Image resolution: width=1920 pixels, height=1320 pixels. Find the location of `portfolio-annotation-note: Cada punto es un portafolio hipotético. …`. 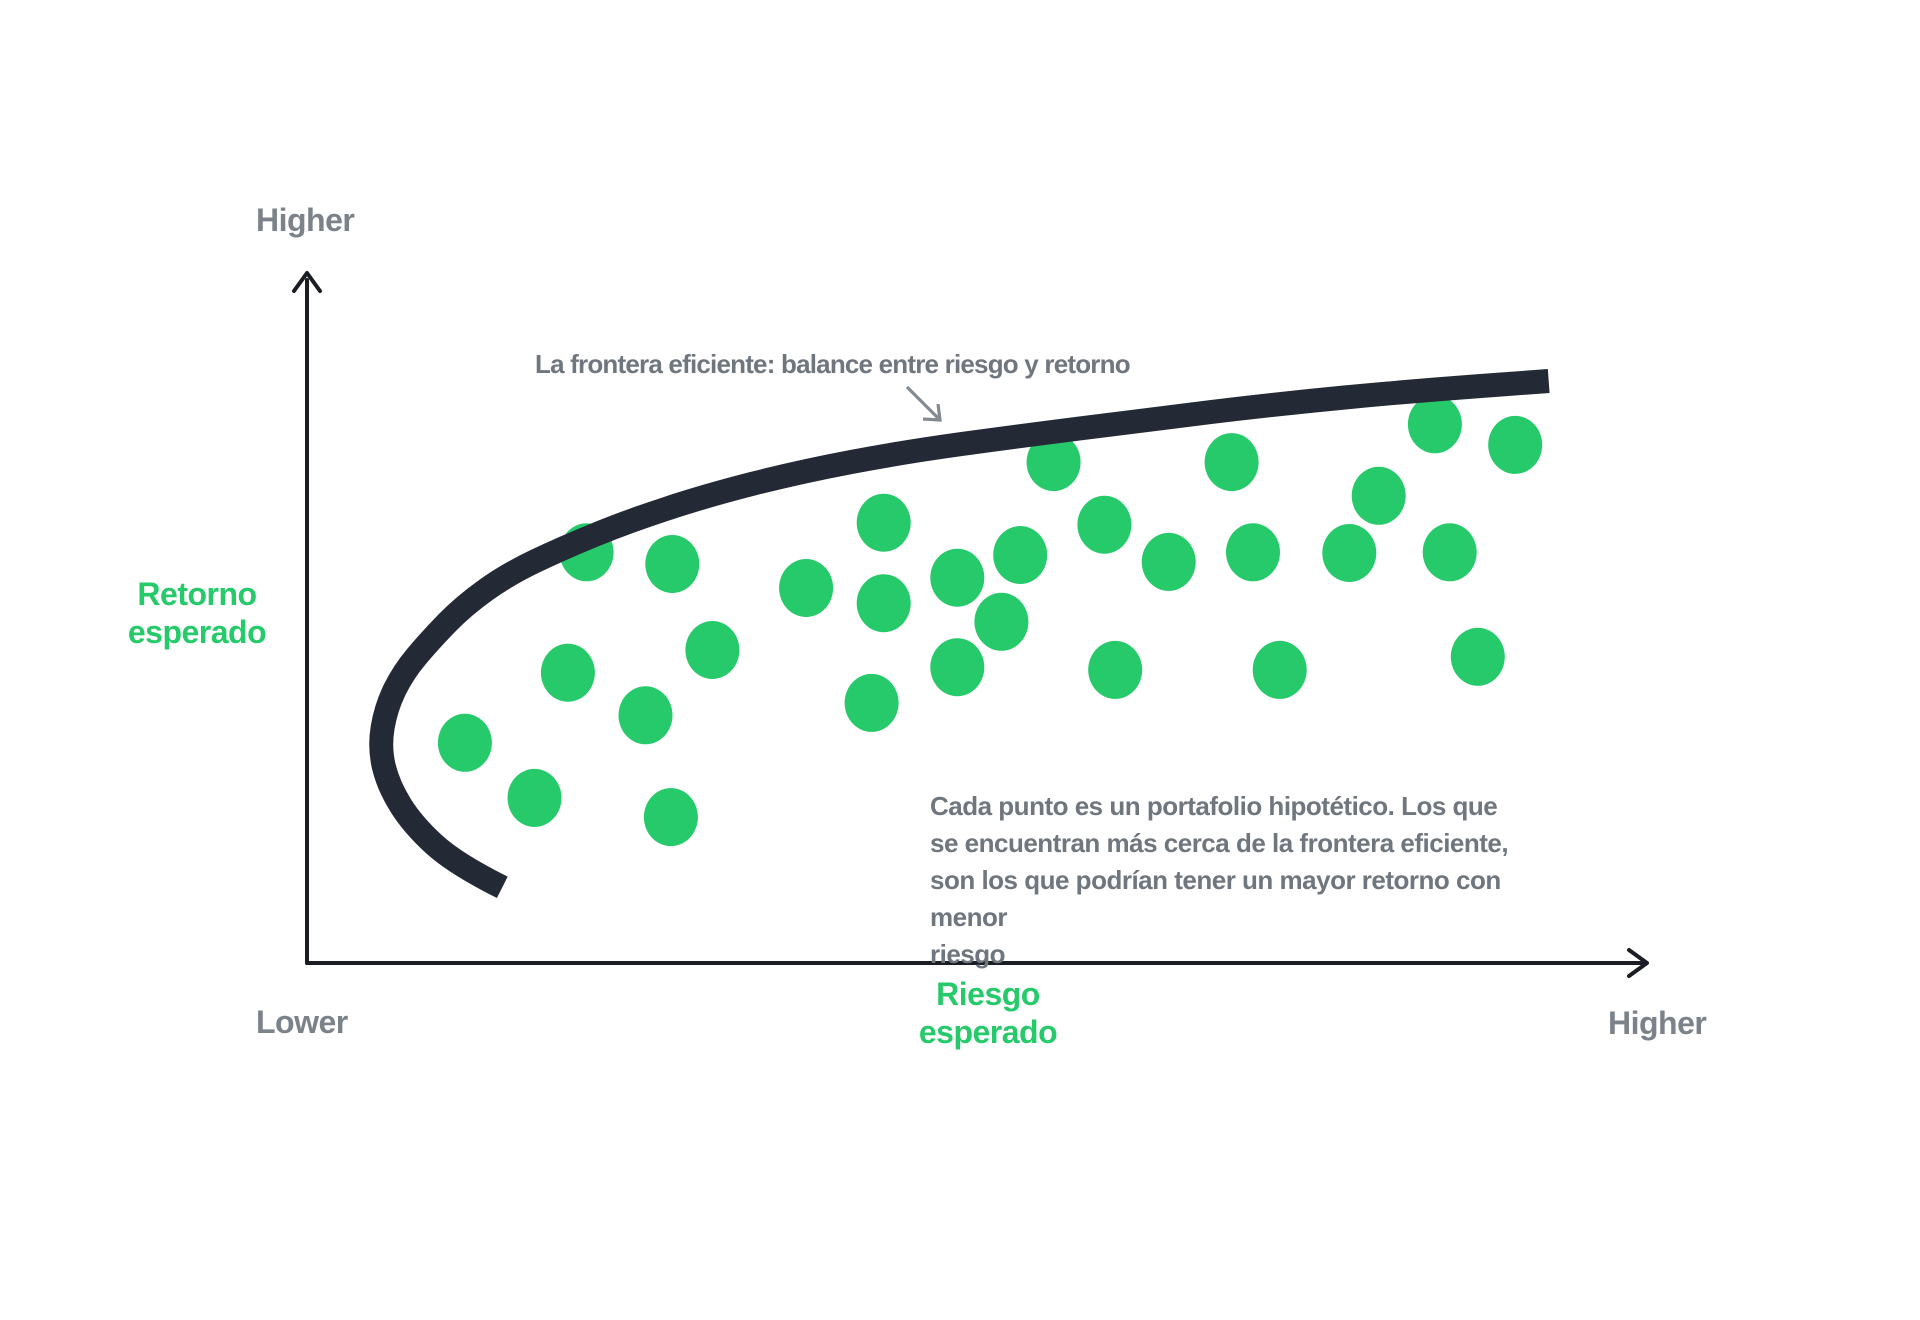

portfolio-annotation-note: Cada punto es un portafolio hipotético. … is located at coordinates (1219, 880).